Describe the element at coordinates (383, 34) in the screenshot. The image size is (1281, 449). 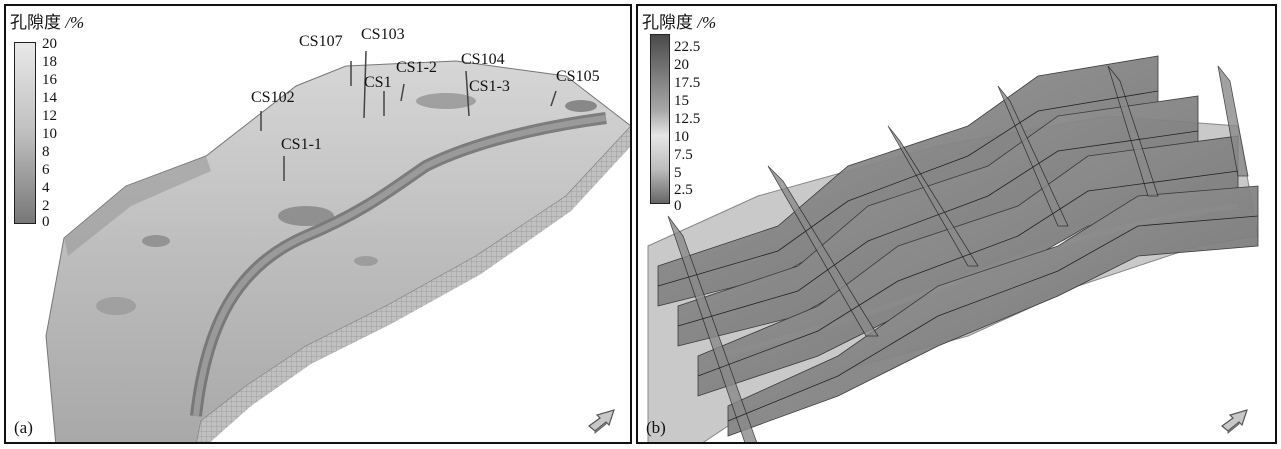
I see `well-label: CS103` at that location.